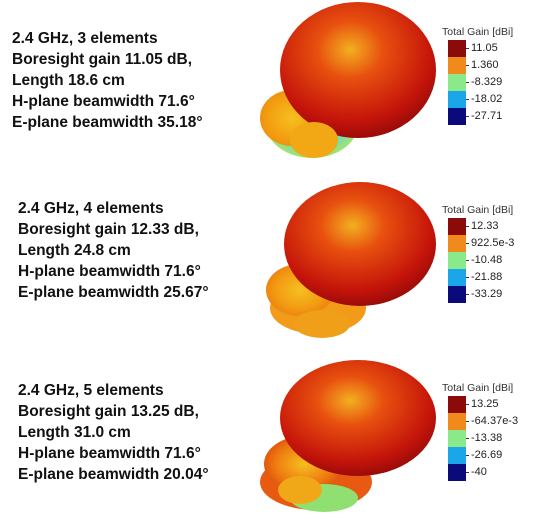 The image size is (546, 520). Describe the element at coordinates (487, 99) in the screenshot. I see `legend-value: -18.02` at that location.